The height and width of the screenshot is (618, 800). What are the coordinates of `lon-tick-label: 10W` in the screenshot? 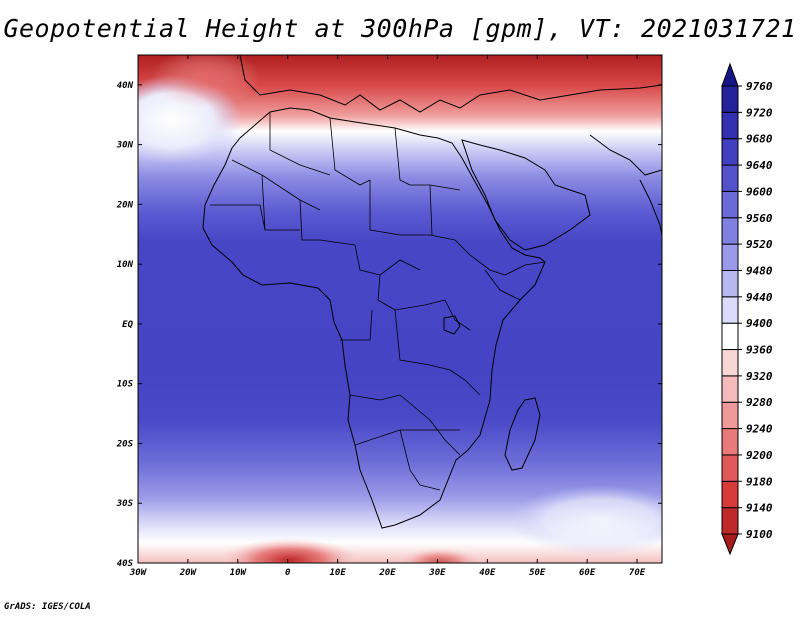 It's located at (239, 573).